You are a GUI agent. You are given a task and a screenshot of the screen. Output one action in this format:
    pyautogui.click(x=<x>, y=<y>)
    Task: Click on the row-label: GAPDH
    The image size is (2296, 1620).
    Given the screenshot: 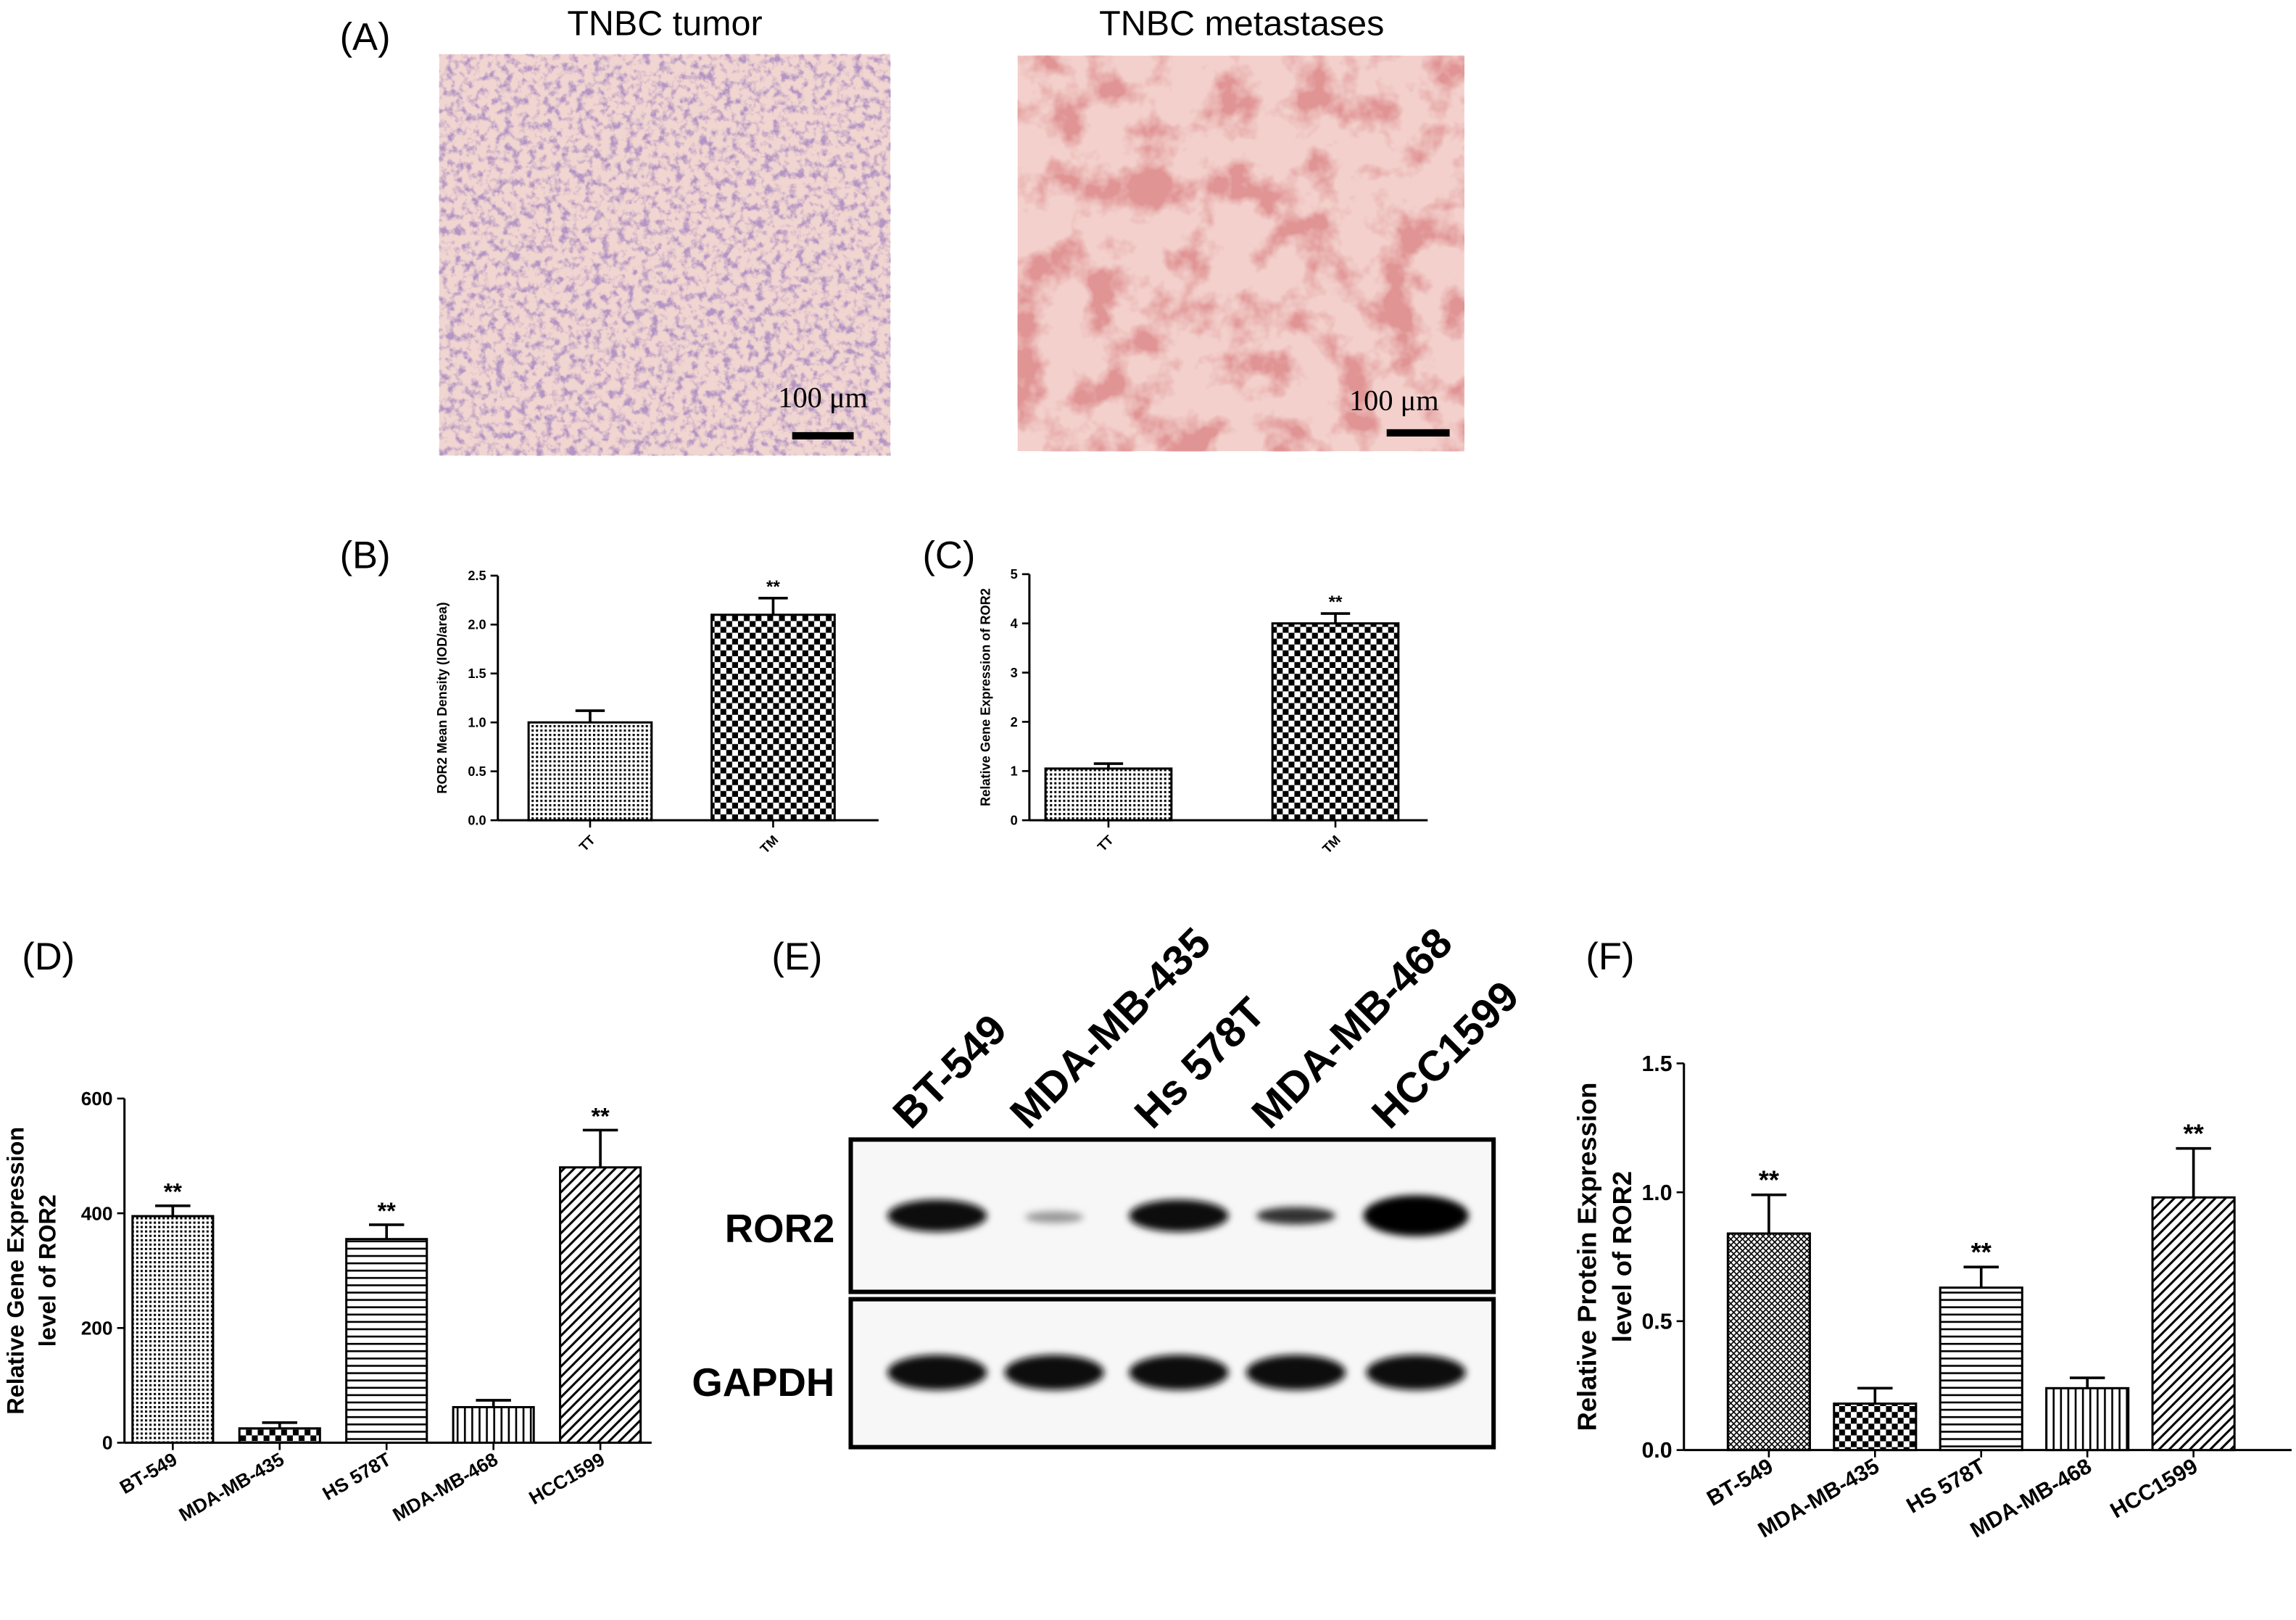 What is the action you would take?
    pyautogui.click(x=763, y=1382)
    